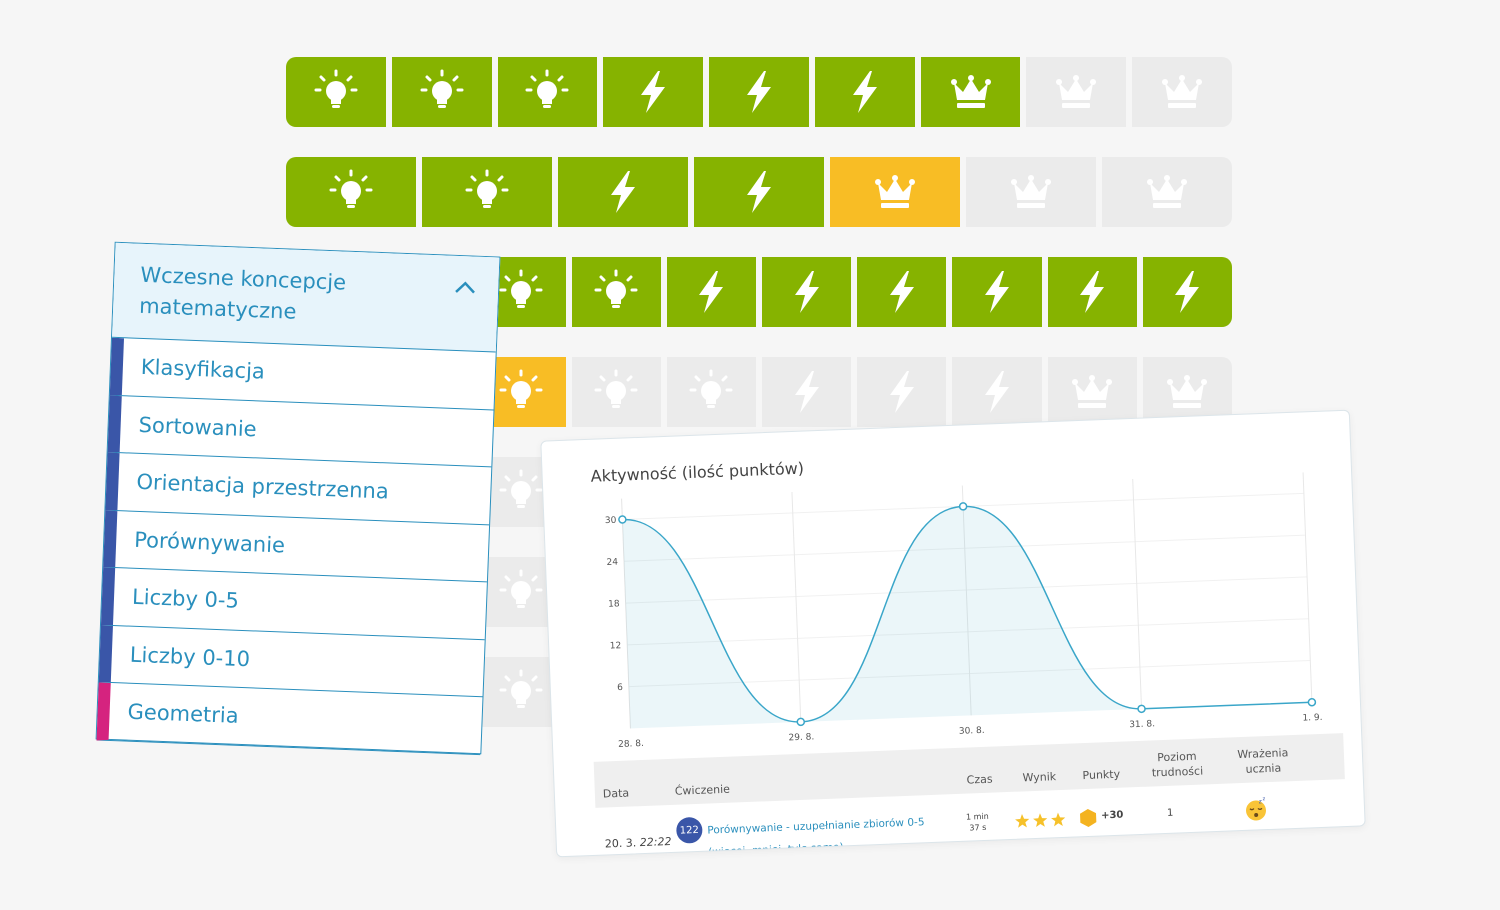  Describe the element at coordinates (689, 830) in the screenshot. I see `badge: 122` at that location.